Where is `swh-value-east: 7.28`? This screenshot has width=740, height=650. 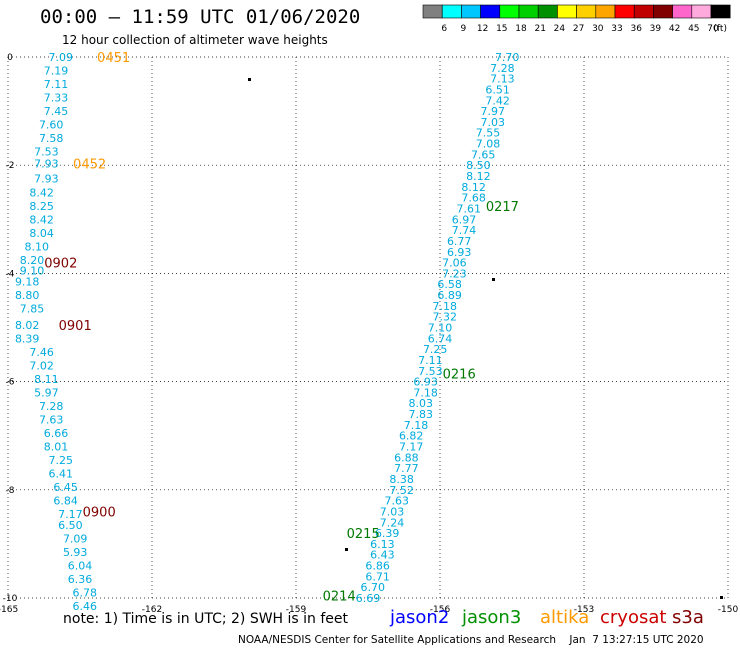
swh-value-east: 7.28 is located at coordinates (502, 68).